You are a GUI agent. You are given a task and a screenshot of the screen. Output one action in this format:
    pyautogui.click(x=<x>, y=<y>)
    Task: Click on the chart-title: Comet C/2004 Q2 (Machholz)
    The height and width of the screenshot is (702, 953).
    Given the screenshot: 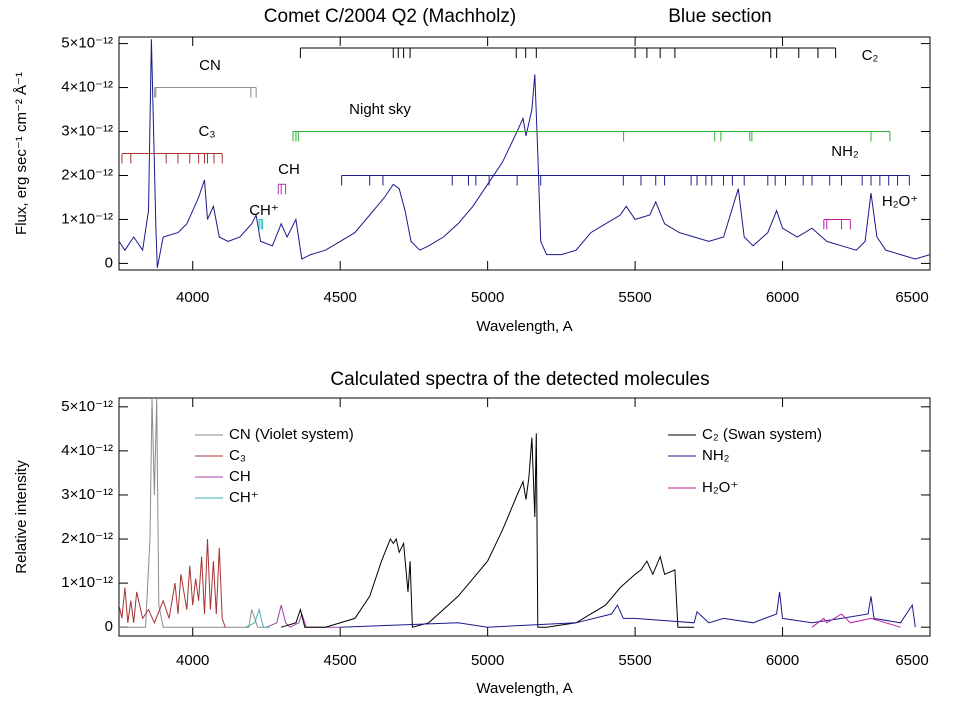 What is the action you would take?
    pyautogui.click(x=390, y=16)
    